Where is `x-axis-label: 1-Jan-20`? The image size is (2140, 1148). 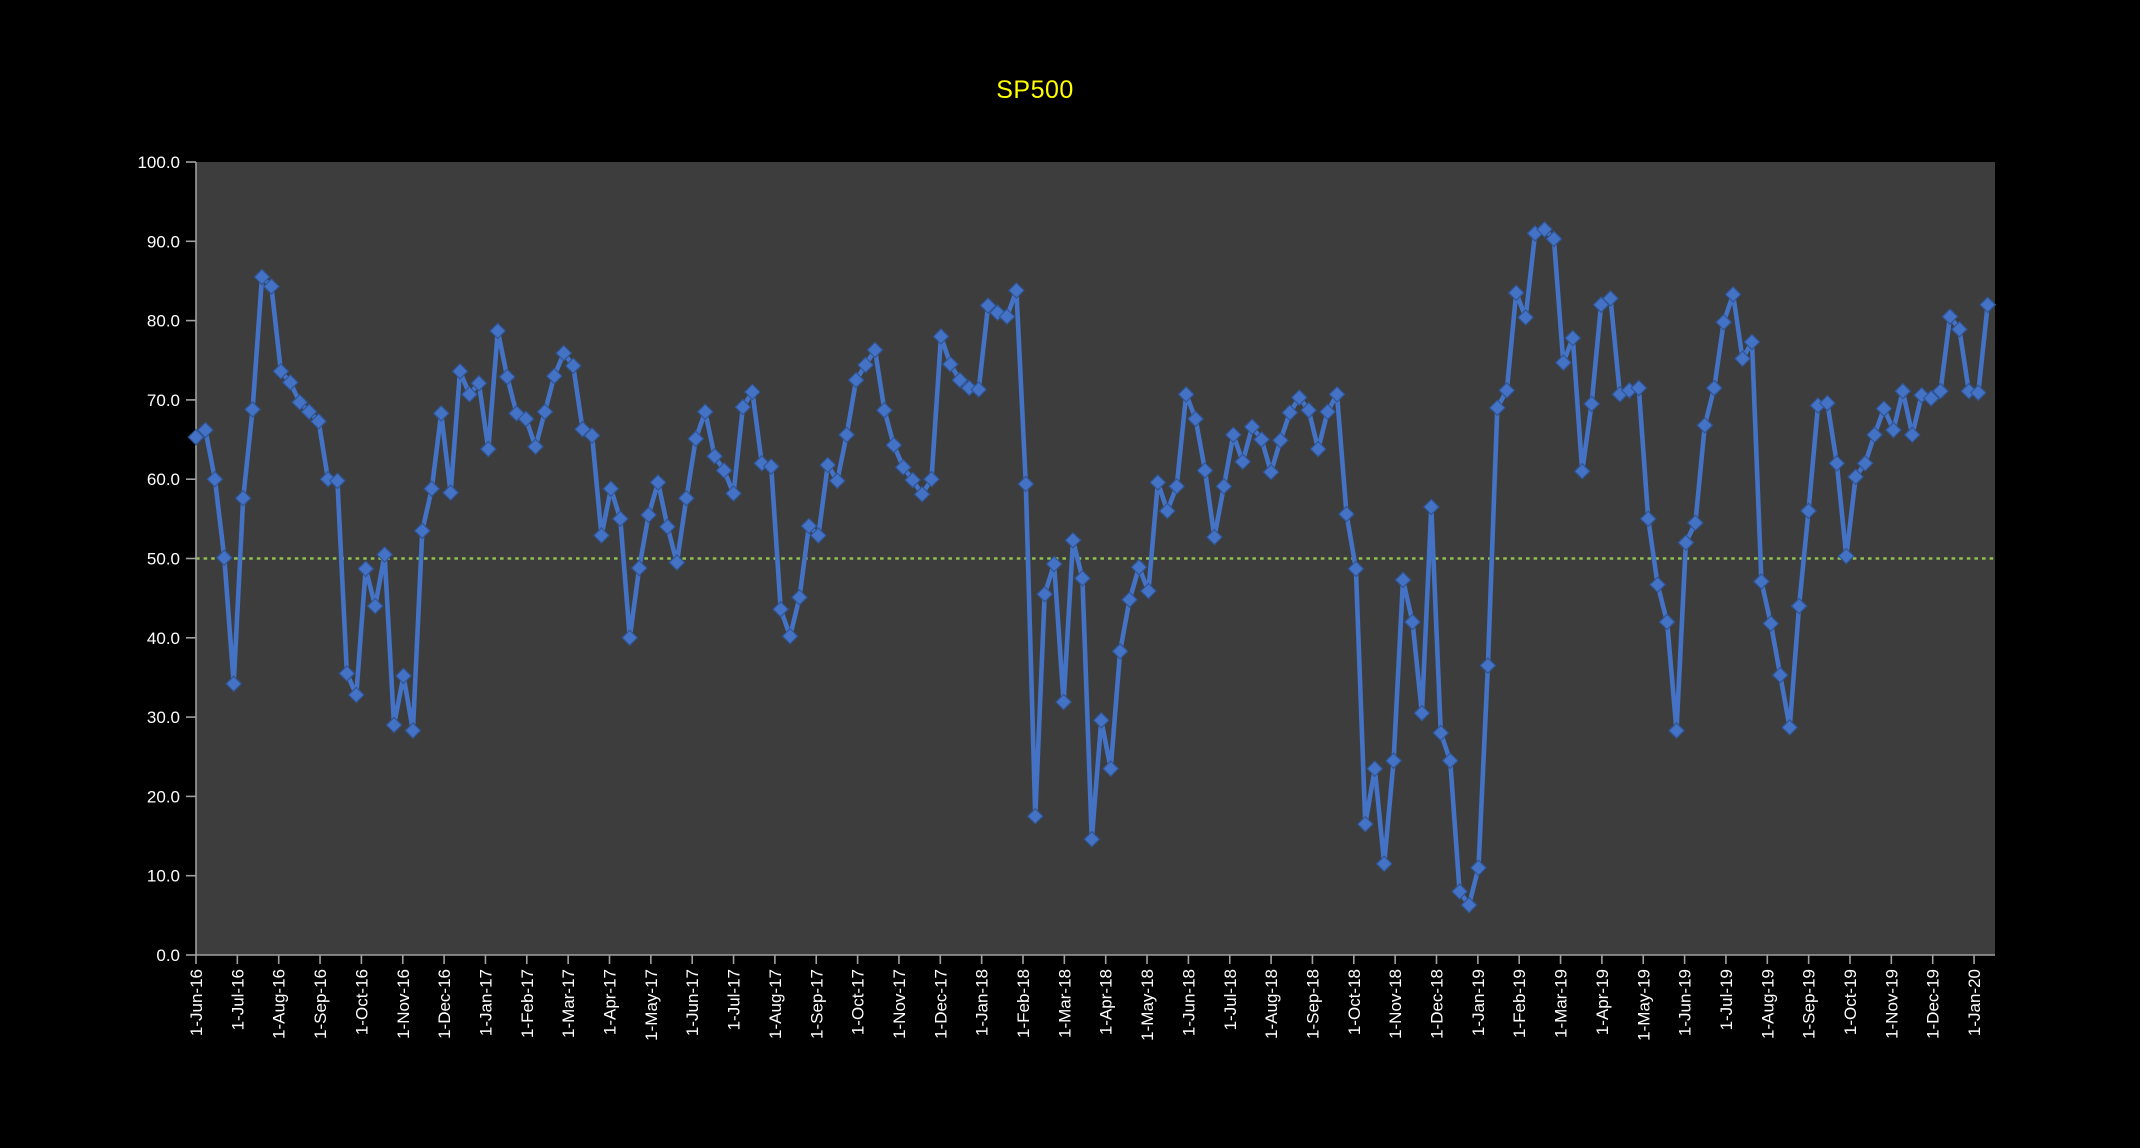
x-axis-label: 1-Jan-20 is located at coordinates (1974, 1002).